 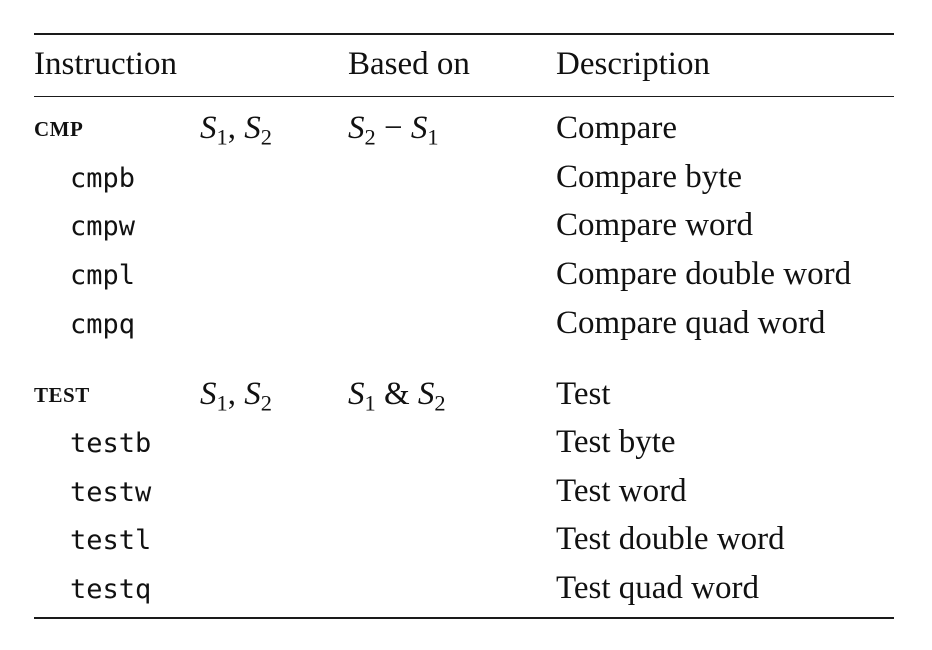 I want to click on variant-mnemonic: testl, so click(x=111, y=540).